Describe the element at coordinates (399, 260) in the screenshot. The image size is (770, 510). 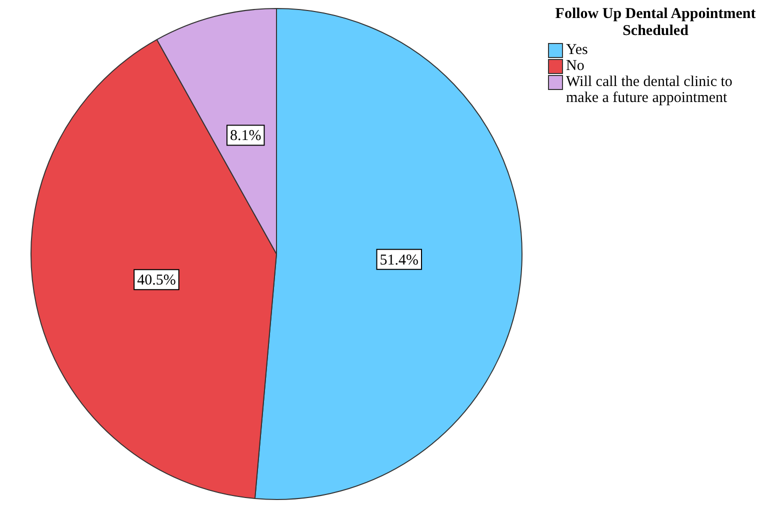
I see `data-label: 51.4%` at that location.